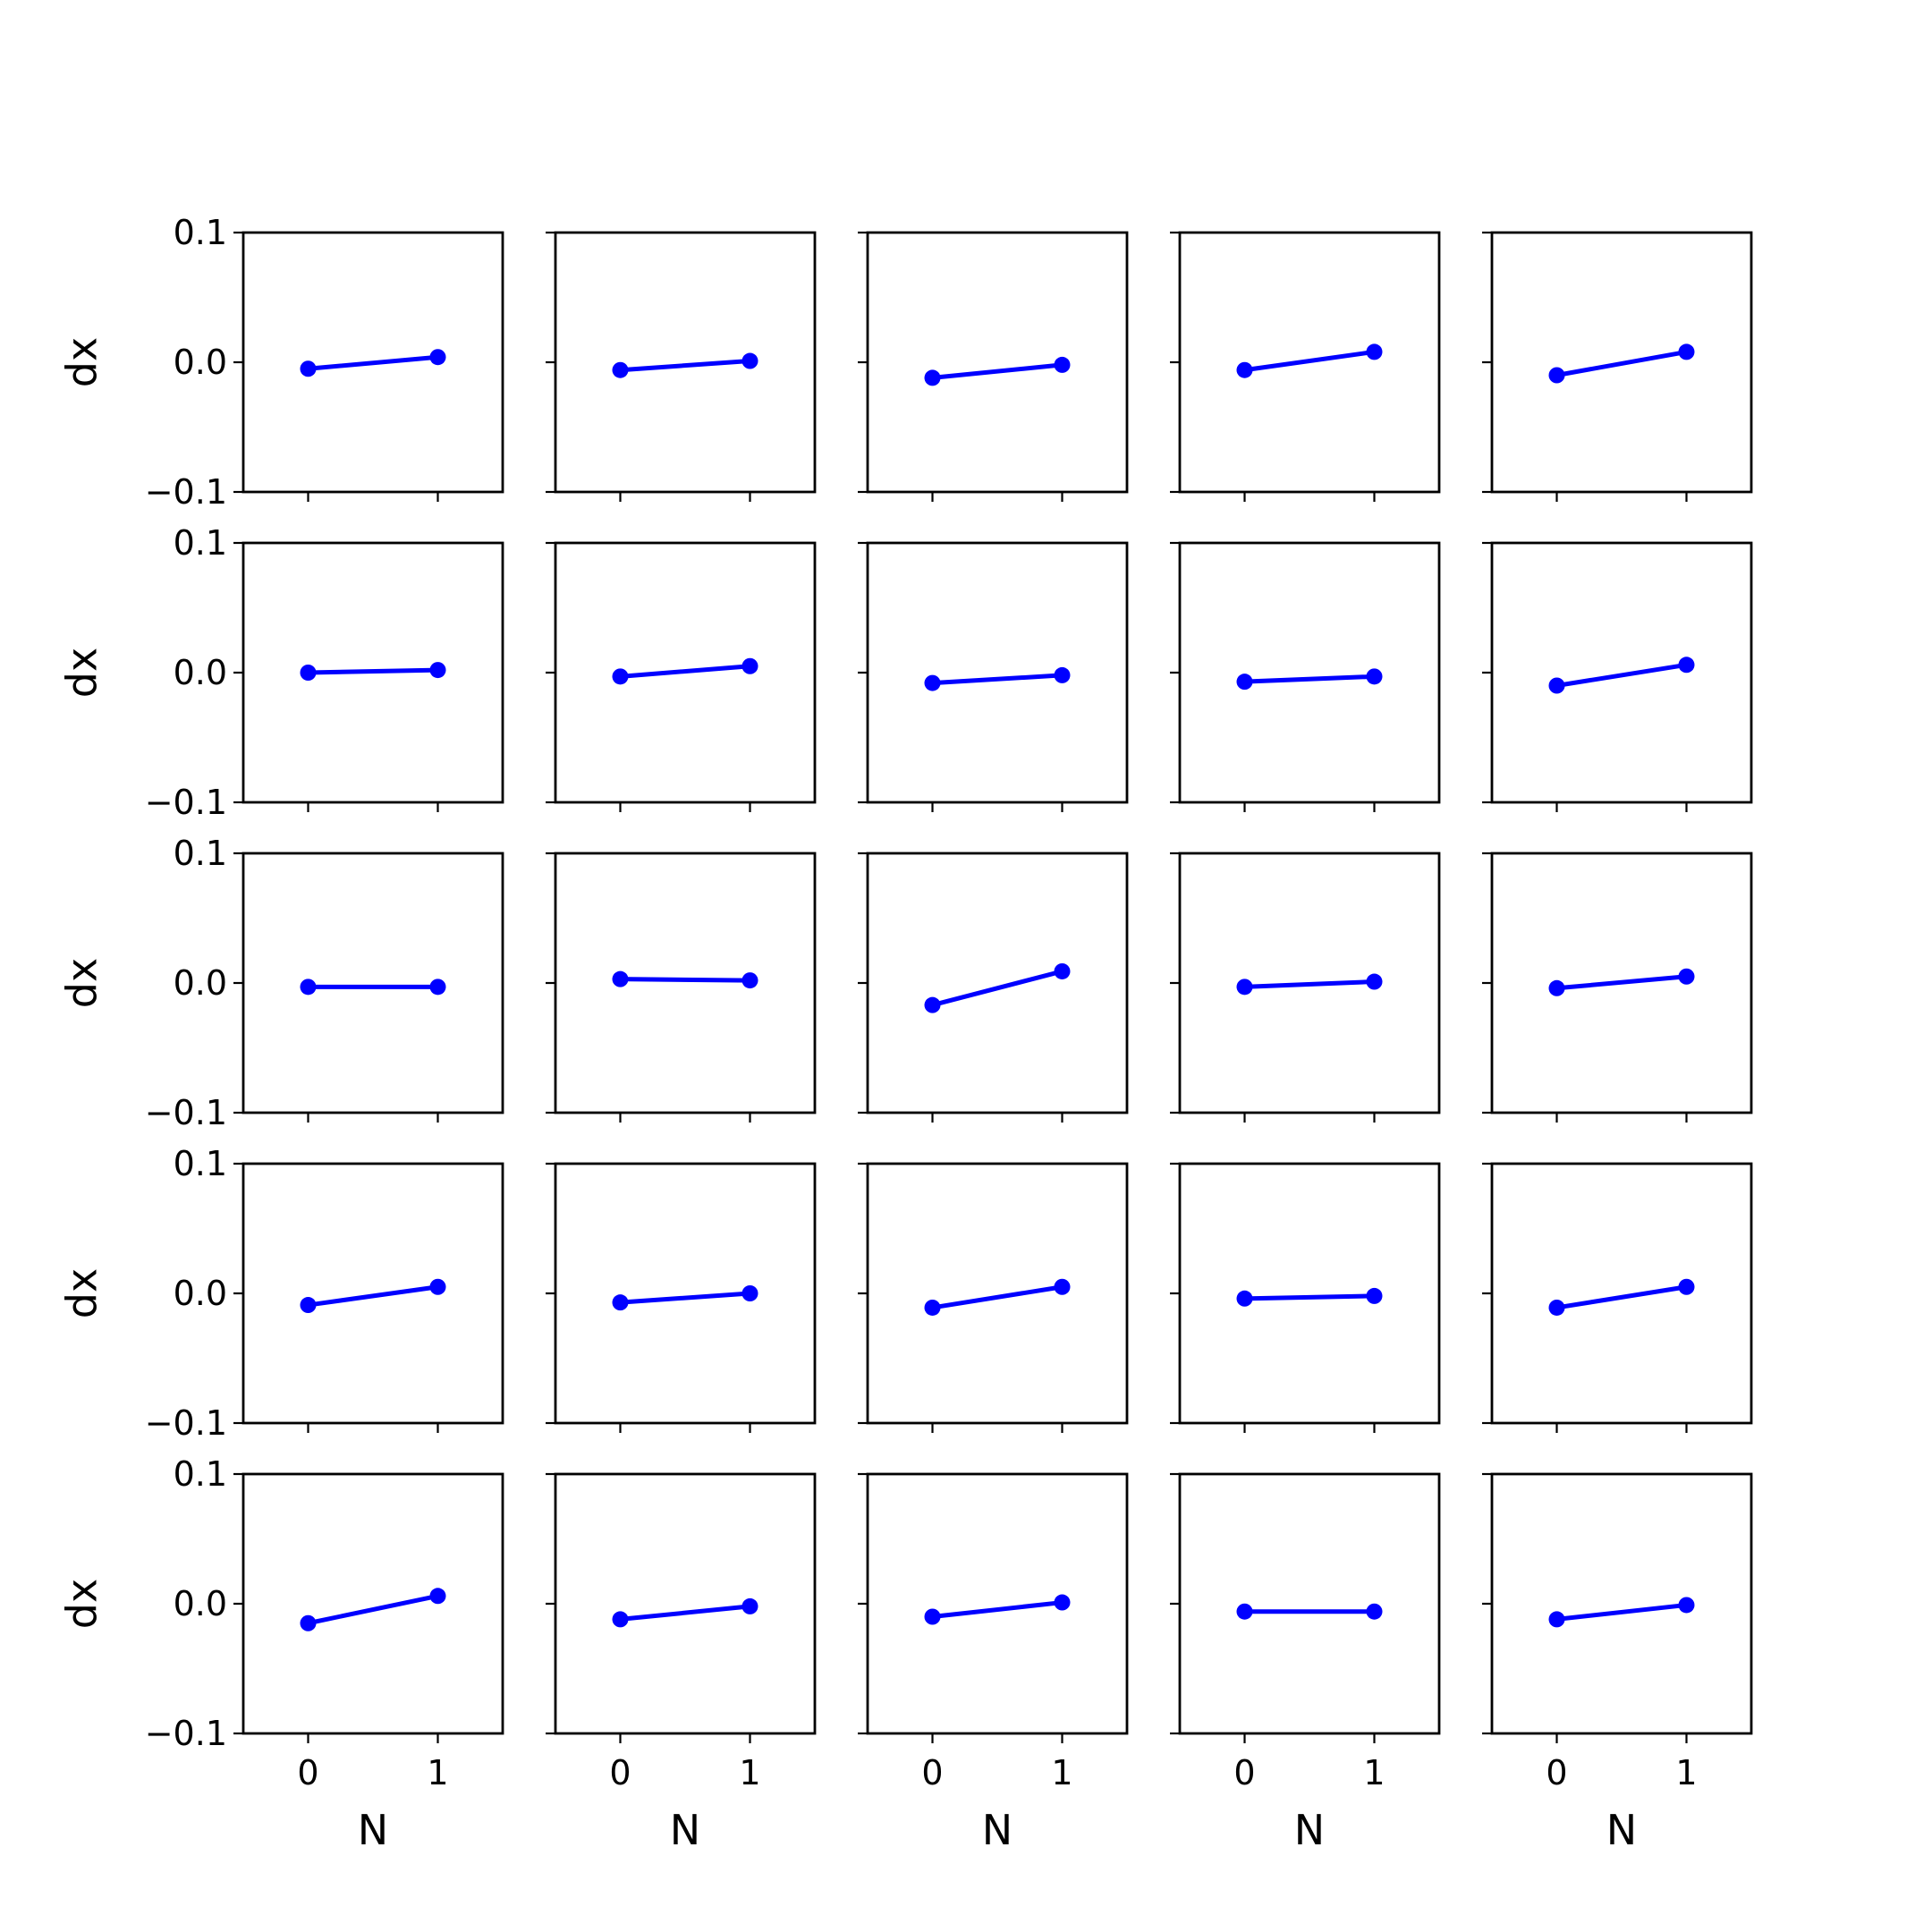  I want to click on y-tick-label: −0.1, so click(186, 802).